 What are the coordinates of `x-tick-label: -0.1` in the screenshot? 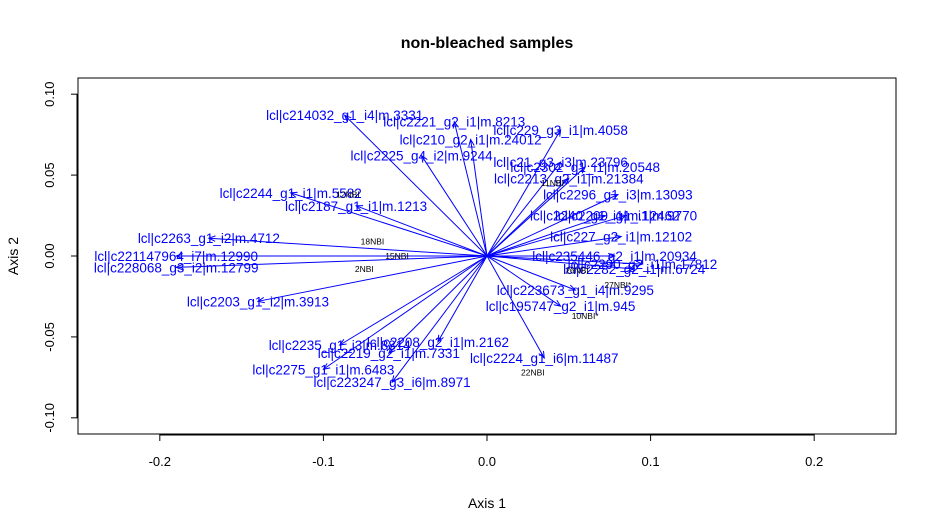 It's located at (323, 461).